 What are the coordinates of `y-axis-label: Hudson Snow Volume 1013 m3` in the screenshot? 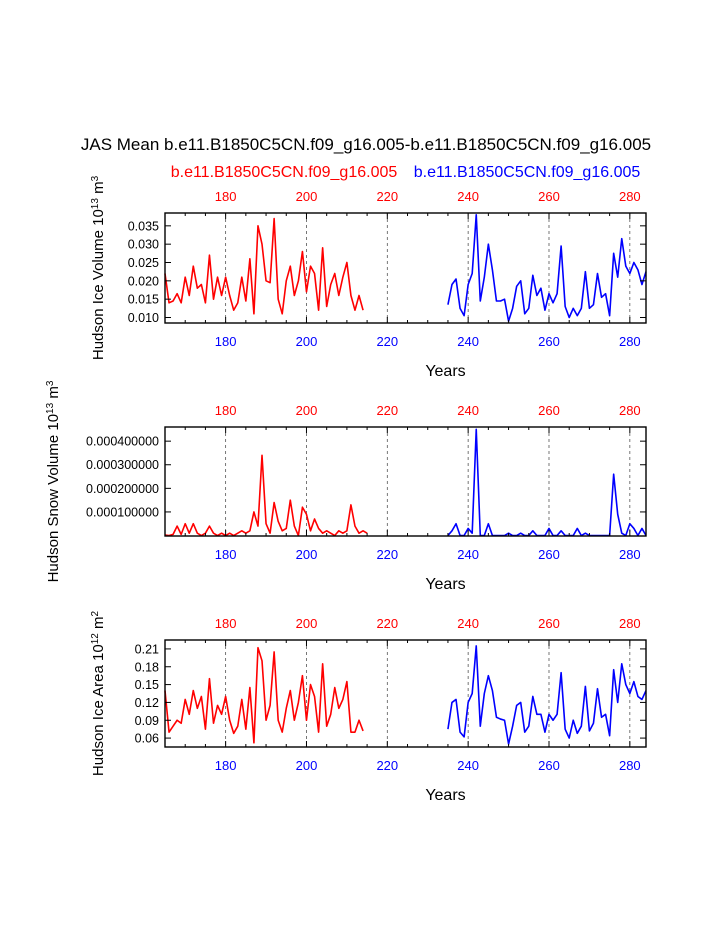 It's located at (54, 481).